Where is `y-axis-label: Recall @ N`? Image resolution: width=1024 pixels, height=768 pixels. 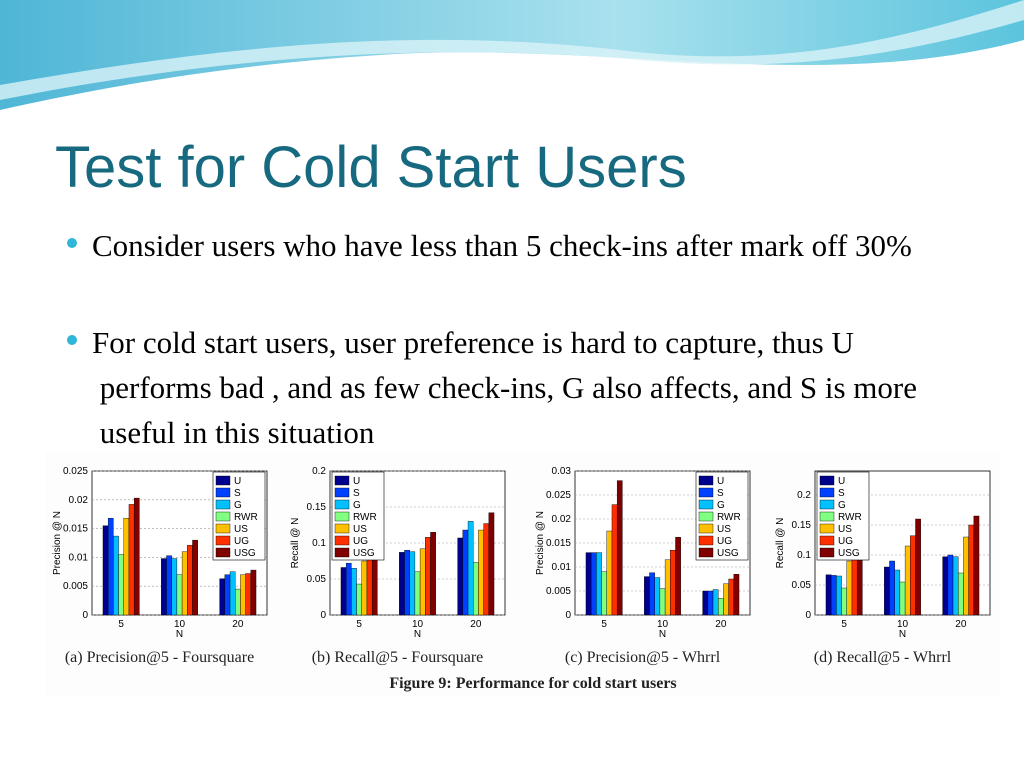 y-axis-label: Recall @ N is located at coordinates (780, 543).